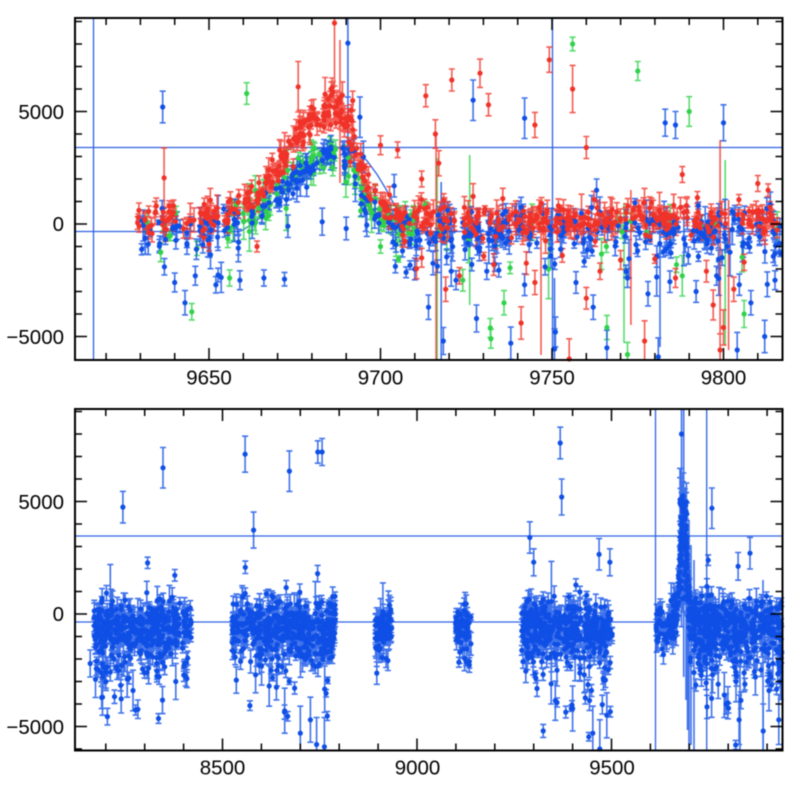 This screenshot has height=800, width=800. I want to click on svg-text: 9500, so click(612, 768).